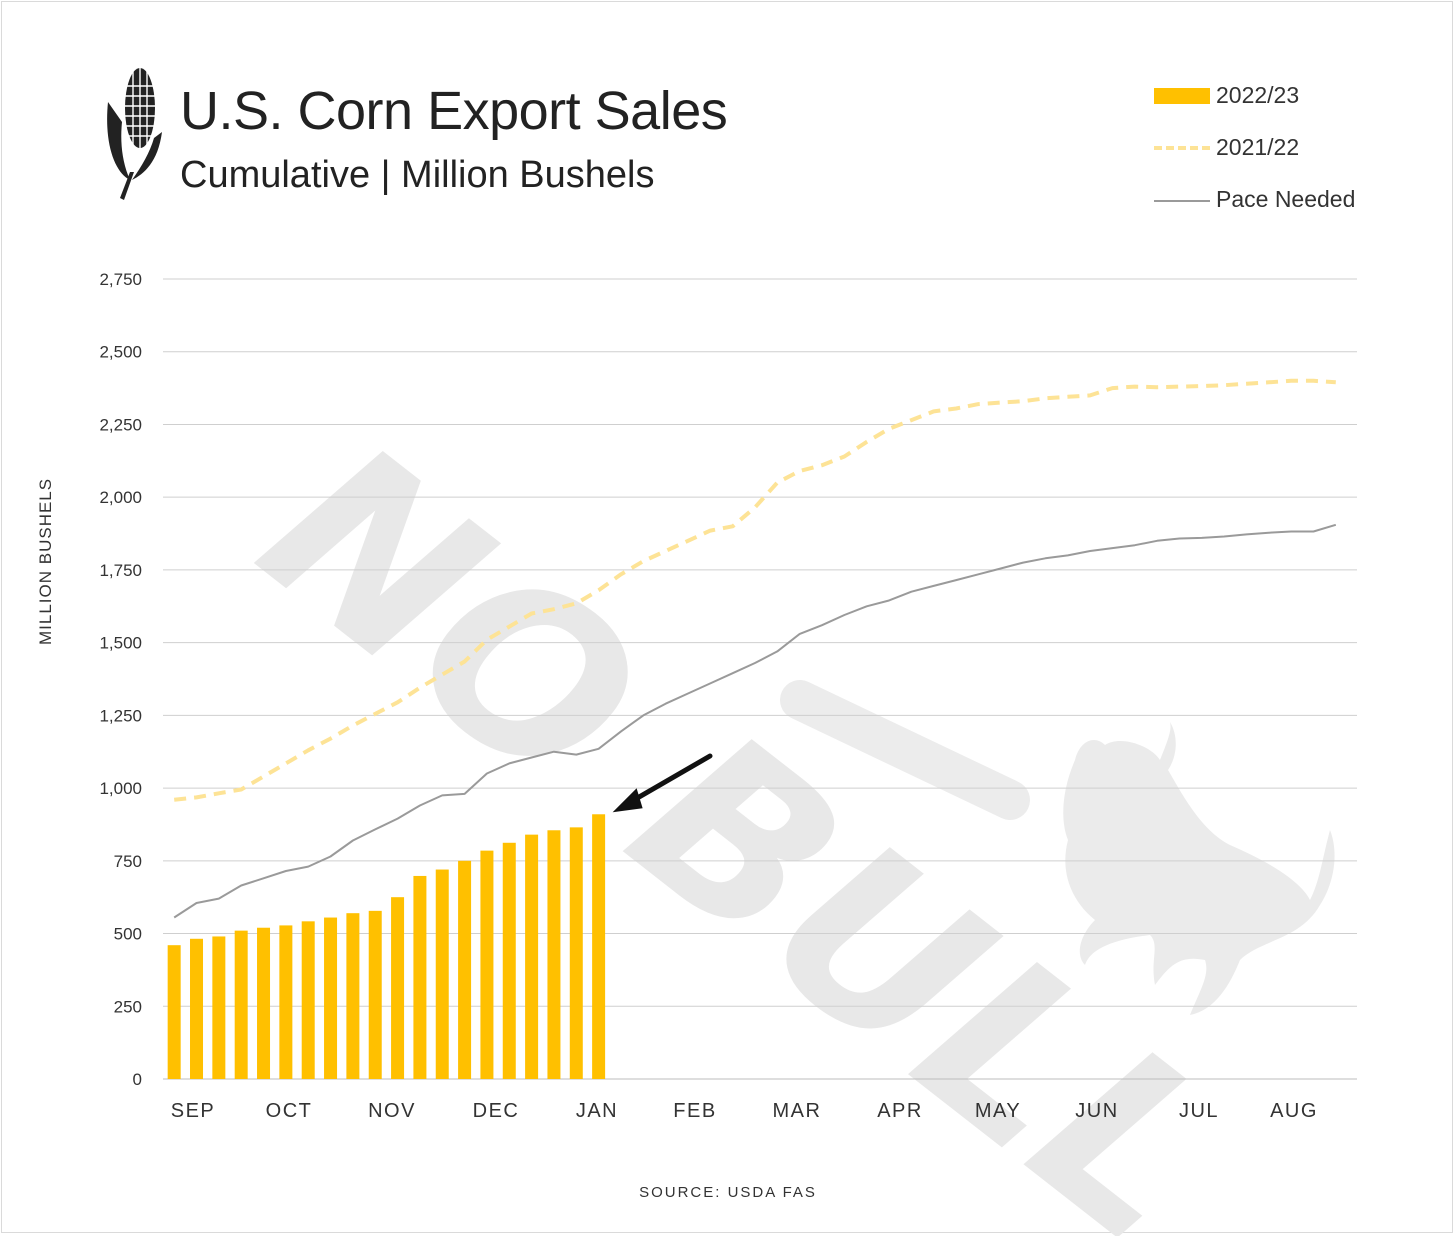  Describe the element at coordinates (120, 715) in the screenshot. I see `y-tick-label: 1,250` at that location.